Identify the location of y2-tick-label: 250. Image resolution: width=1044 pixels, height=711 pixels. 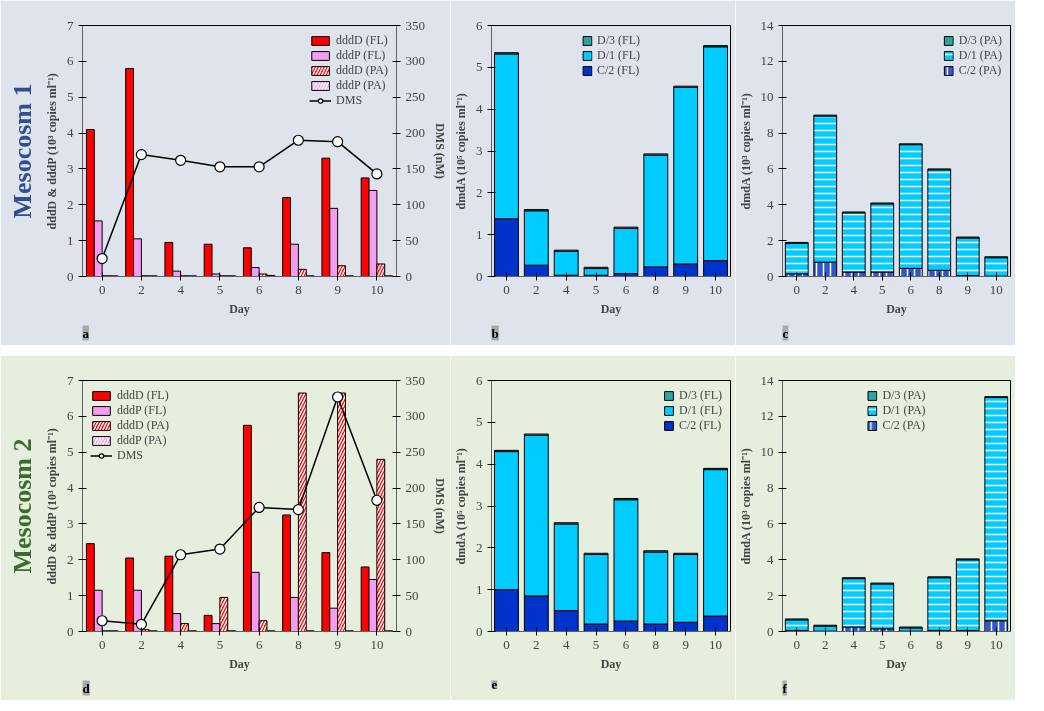
(415, 452).